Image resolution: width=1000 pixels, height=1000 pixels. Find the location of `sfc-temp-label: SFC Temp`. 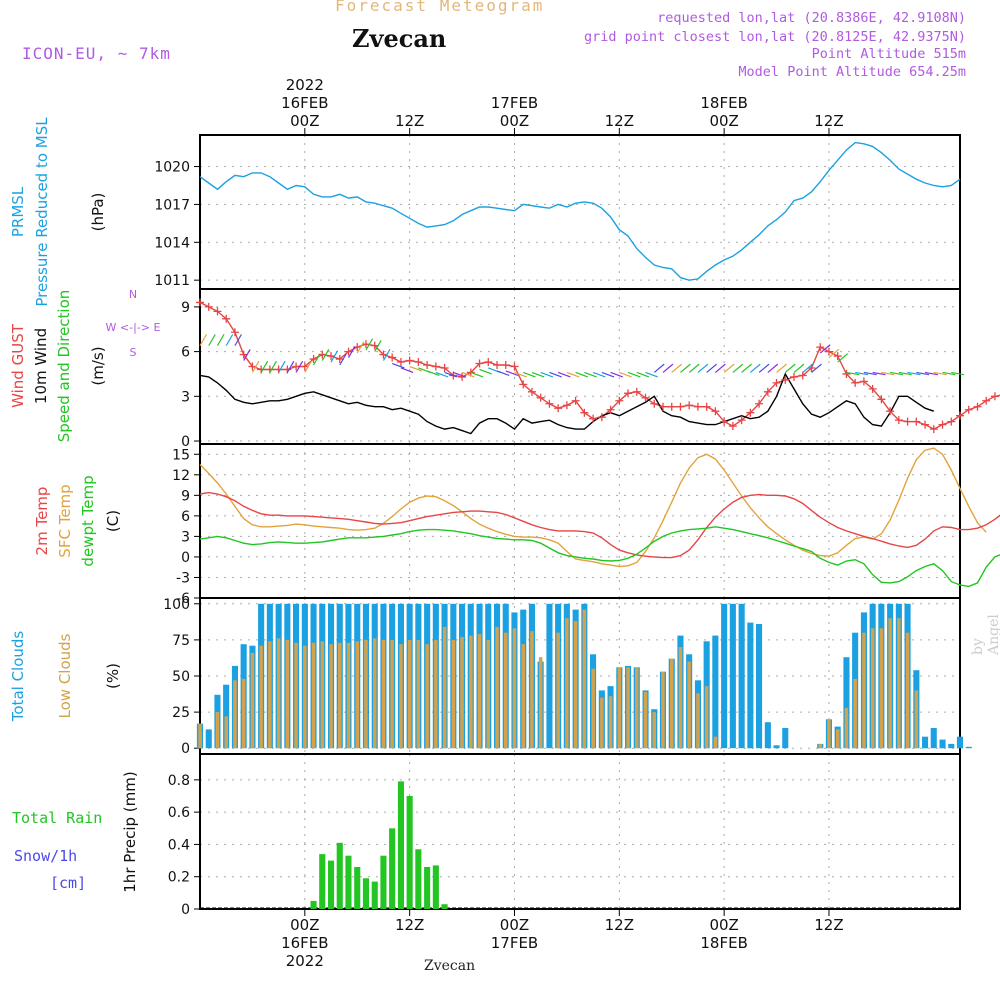

sfc-temp-label: SFC Temp is located at coordinates (65, 520).